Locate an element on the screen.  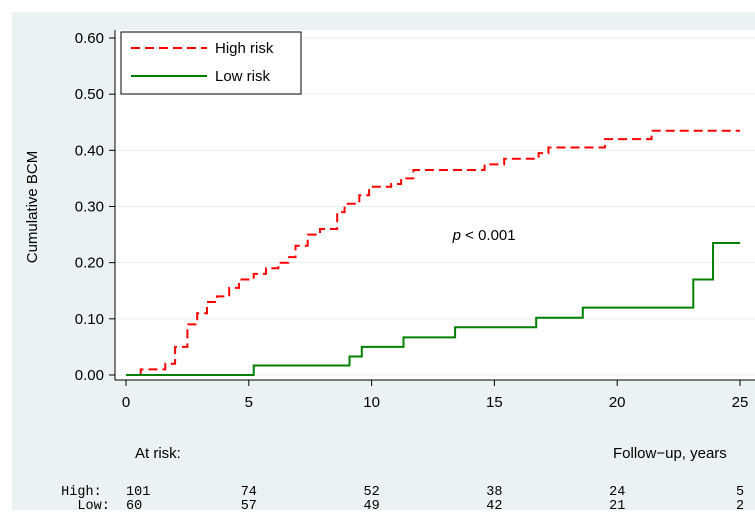
p-value-annotation: p < 0.001 is located at coordinates (484, 235).